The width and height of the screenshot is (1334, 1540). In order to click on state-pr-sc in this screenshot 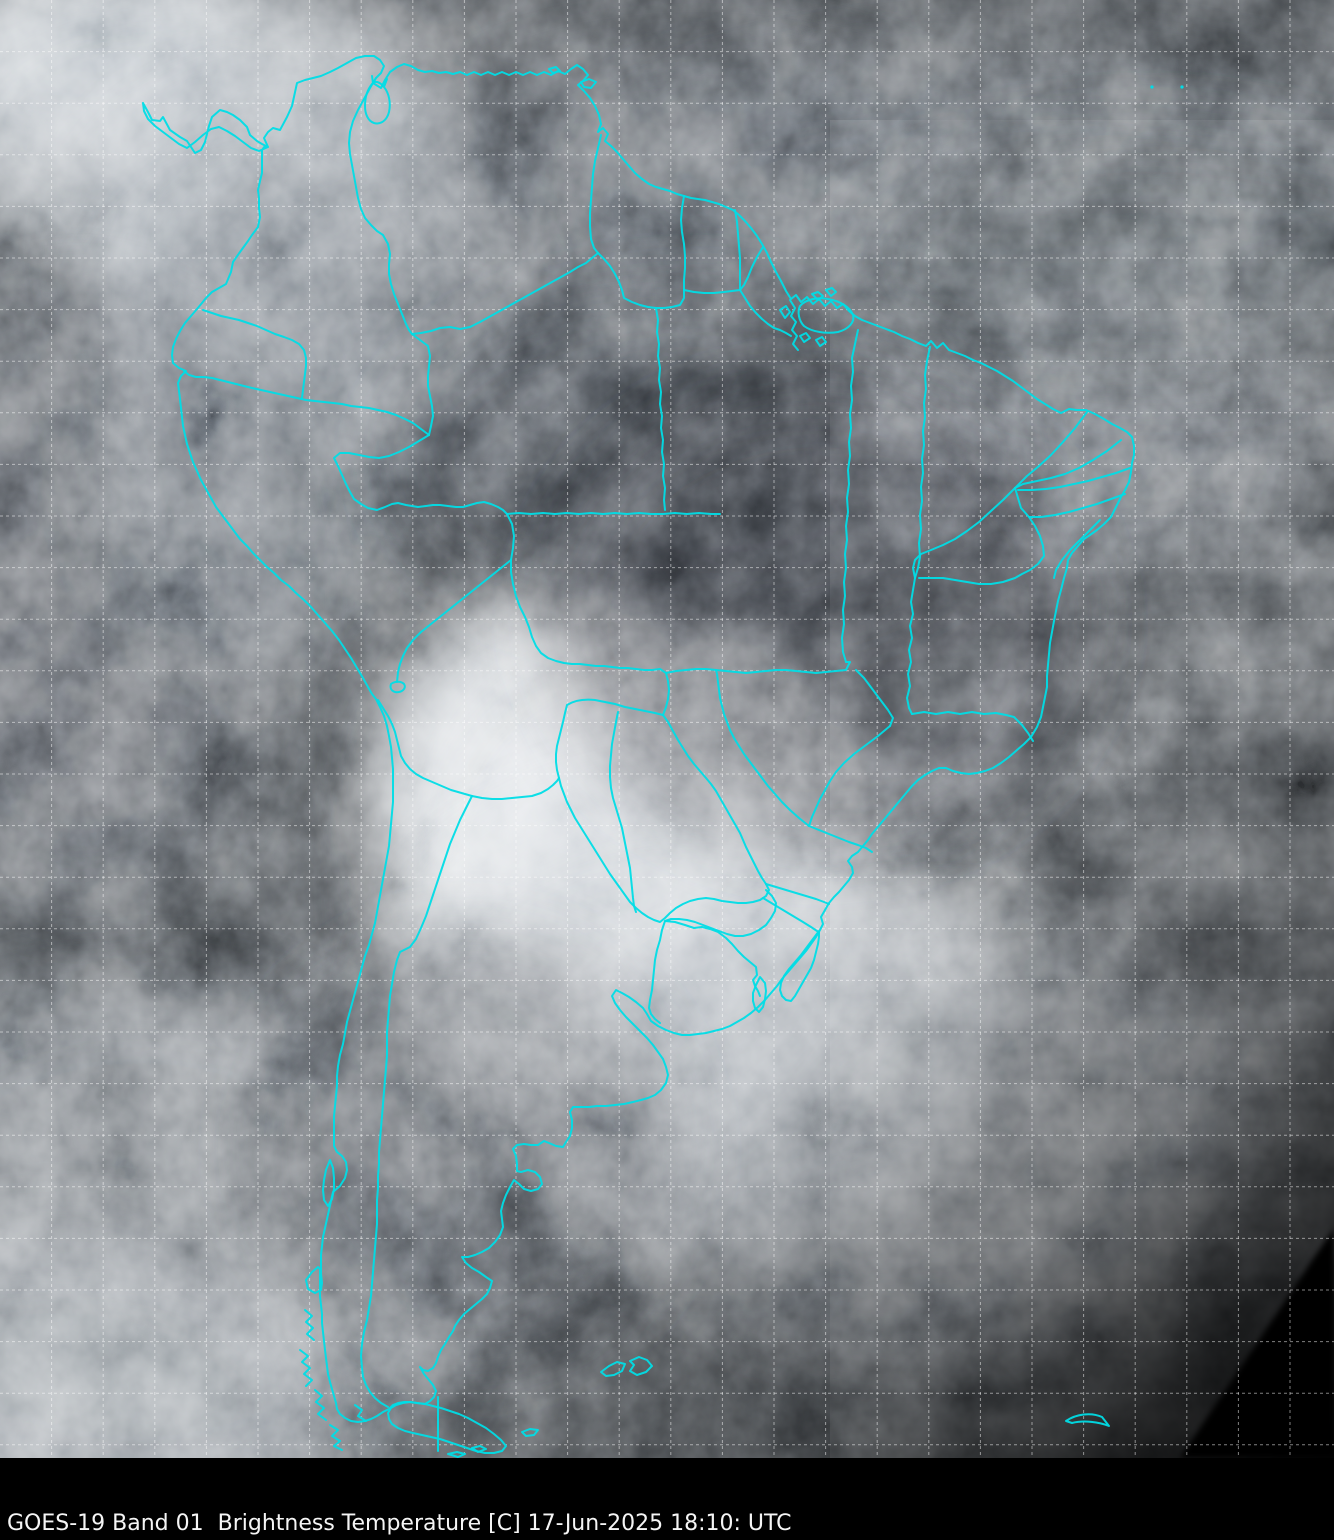, I will do `click(797, 894)`.